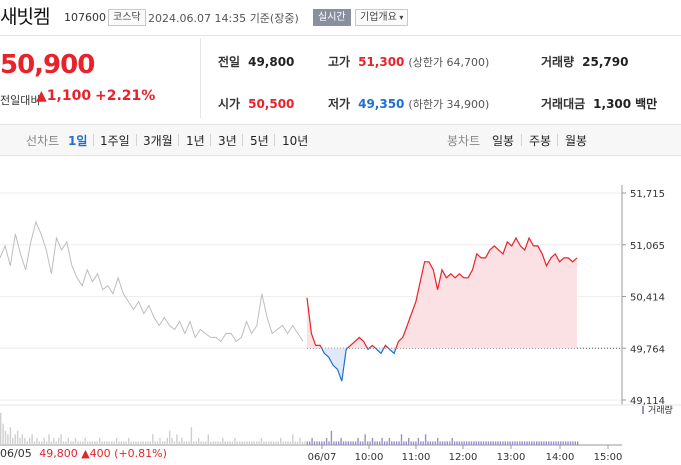 This screenshot has width=681, height=465. I want to click on tab-monthly: 월봉, so click(576, 141).